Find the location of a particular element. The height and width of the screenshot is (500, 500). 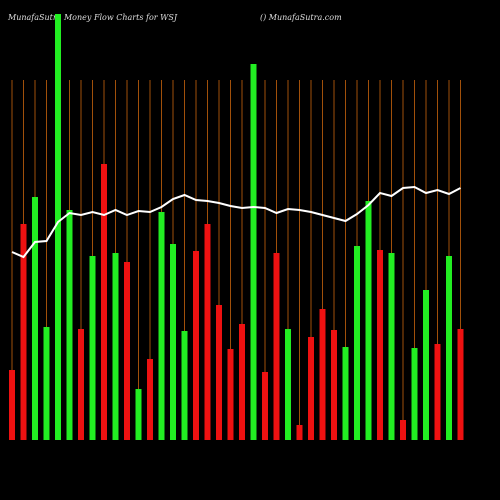

chart-title: MunafaSutra Money Flow Charts for WSJ is located at coordinates (92, 17).